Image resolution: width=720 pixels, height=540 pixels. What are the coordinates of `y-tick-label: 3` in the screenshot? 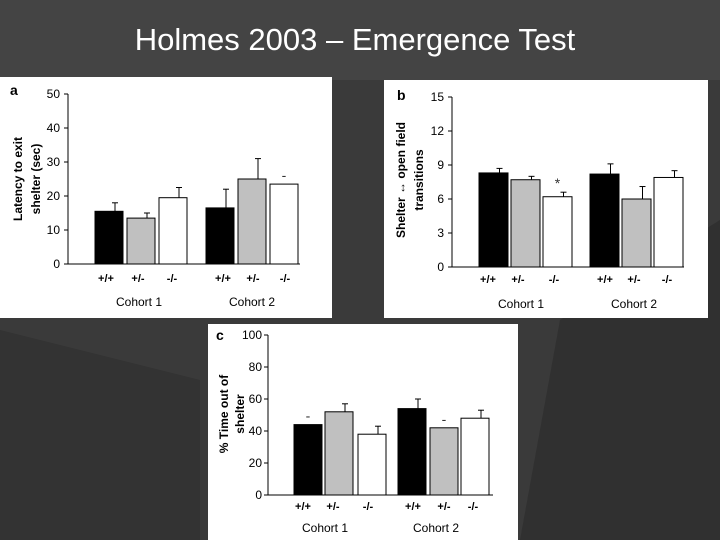 It's located at (440, 233).